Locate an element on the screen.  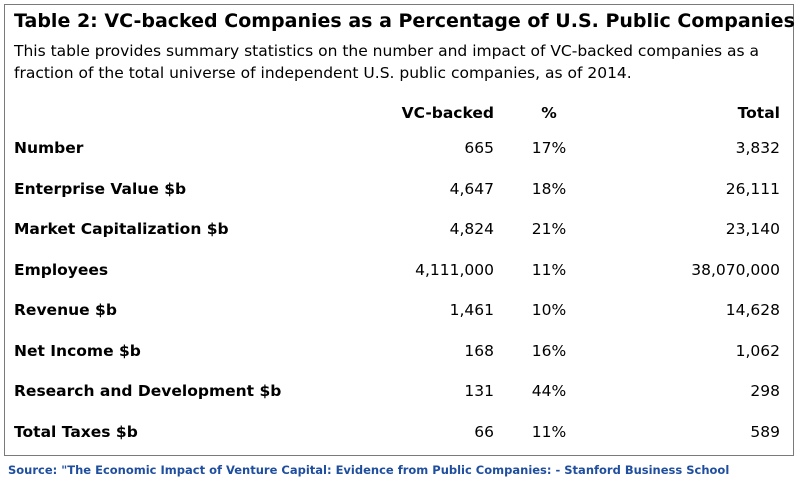
row-percent: 10% is located at coordinates (549, 310).